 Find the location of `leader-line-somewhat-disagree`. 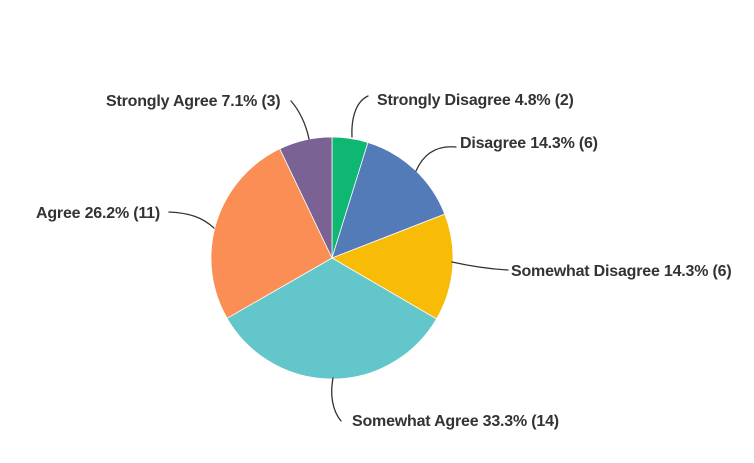

leader-line-somewhat-disagree is located at coordinates (480, 266).